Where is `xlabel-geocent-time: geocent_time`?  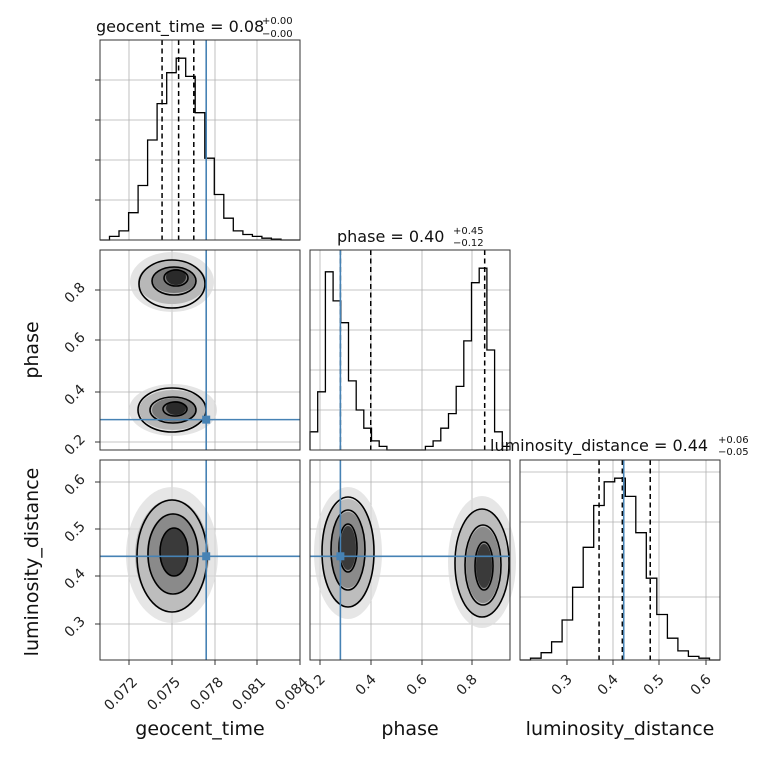 xlabel-geocent-time: geocent_time is located at coordinates (199, 729).